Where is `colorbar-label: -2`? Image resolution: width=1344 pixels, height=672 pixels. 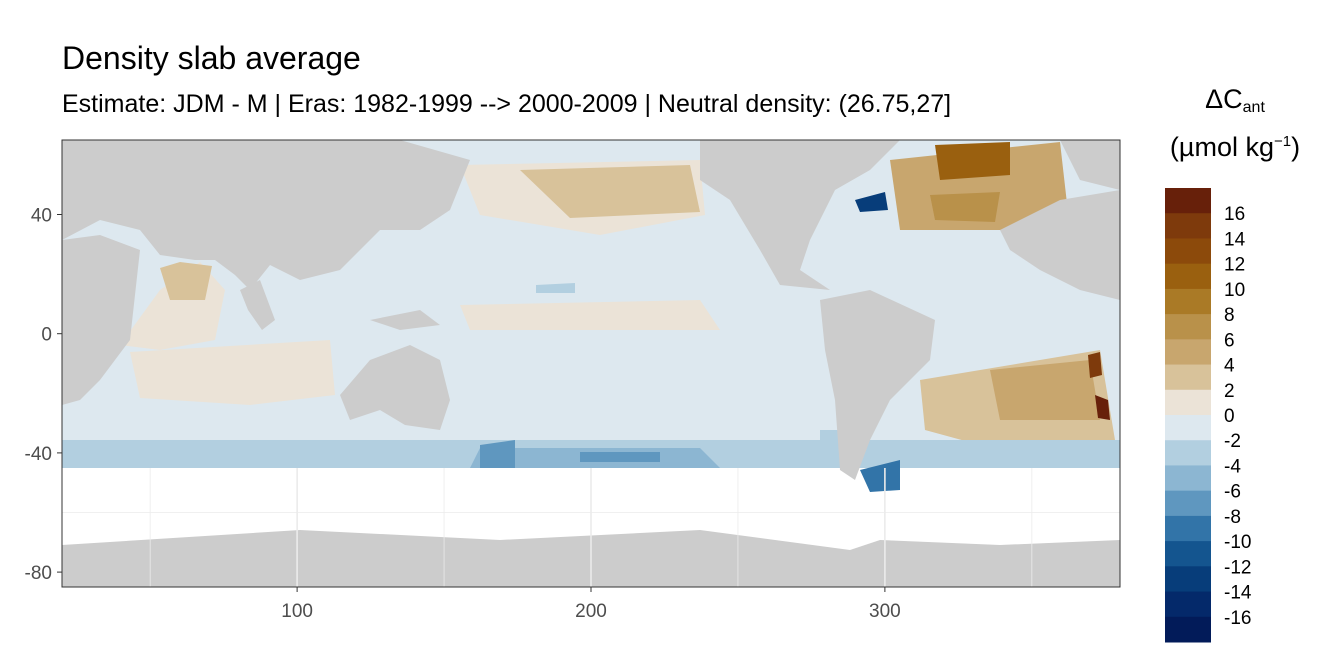 colorbar-label: -2 is located at coordinates (1232, 441).